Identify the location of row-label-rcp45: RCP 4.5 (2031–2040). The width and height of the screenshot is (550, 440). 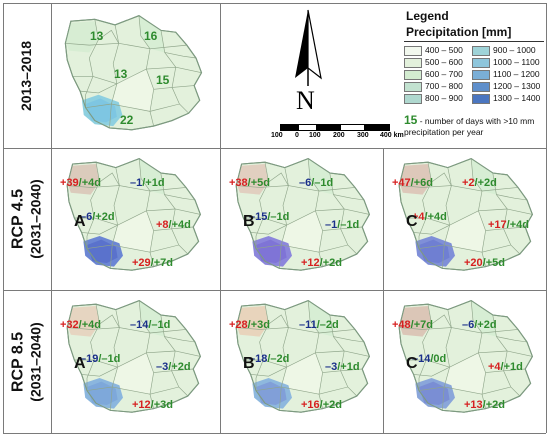
(27, 219).